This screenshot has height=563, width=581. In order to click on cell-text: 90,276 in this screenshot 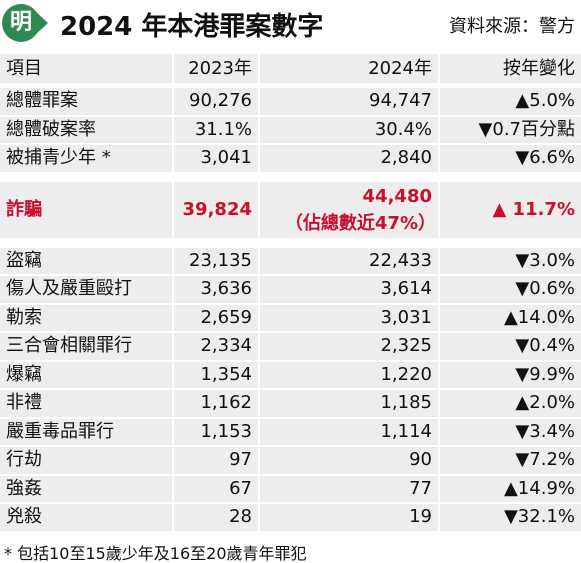, I will do `click(220, 101)`.